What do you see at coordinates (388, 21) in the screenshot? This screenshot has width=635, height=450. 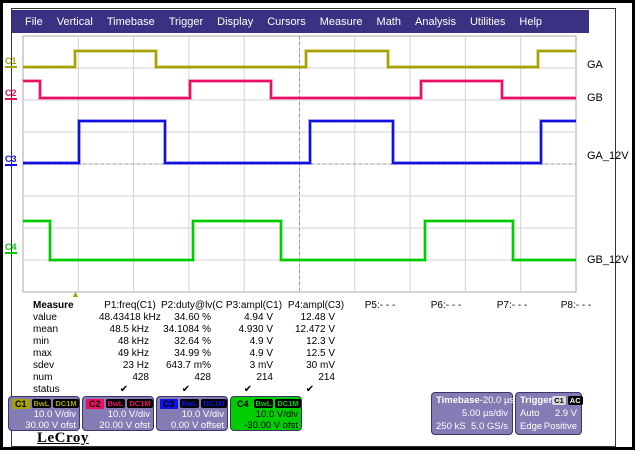 I see `menu-item-math: Math` at bounding box center [388, 21].